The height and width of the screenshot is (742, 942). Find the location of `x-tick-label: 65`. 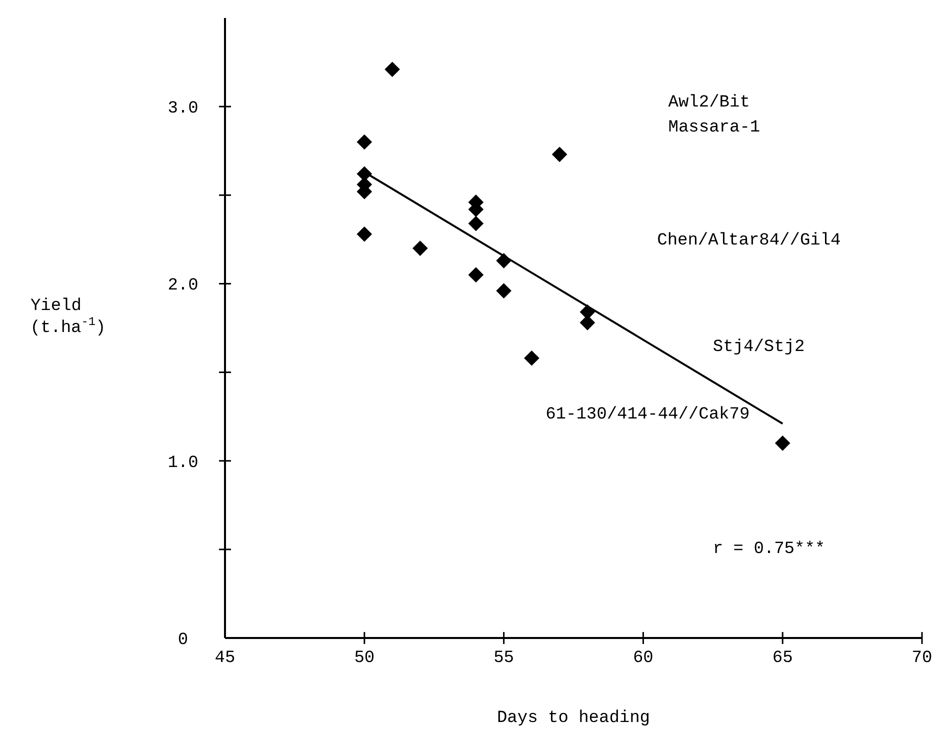

x-tick-label: 65 is located at coordinates (782, 658).